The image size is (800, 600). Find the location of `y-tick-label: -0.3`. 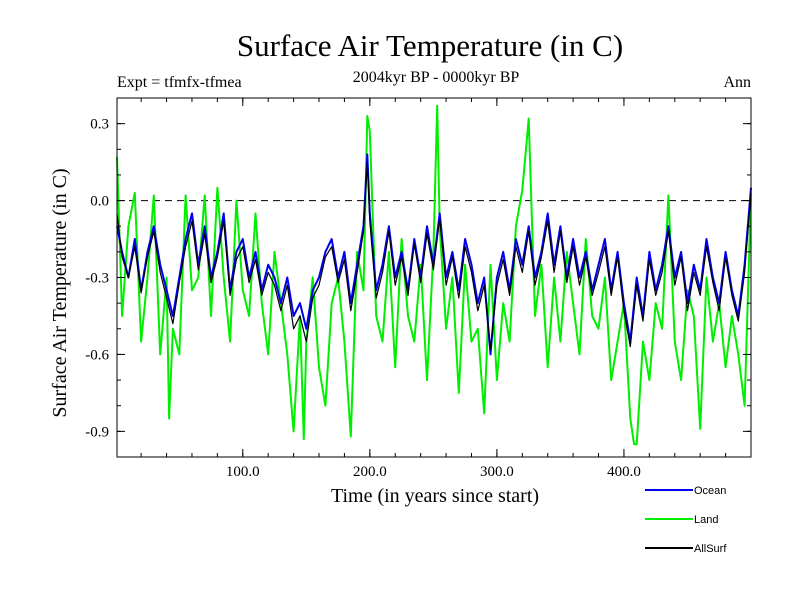

y-tick-label: -0.3 is located at coordinates (97, 279).